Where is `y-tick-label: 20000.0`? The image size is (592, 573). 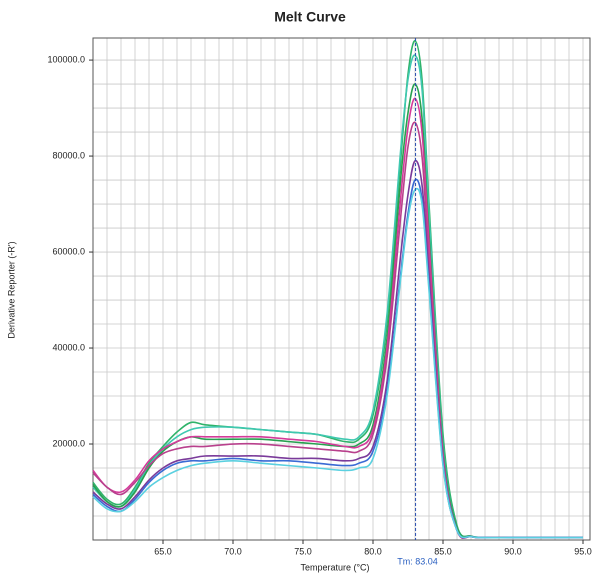 y-tick-label: 20000.0 is located at coordinates (68, 443).